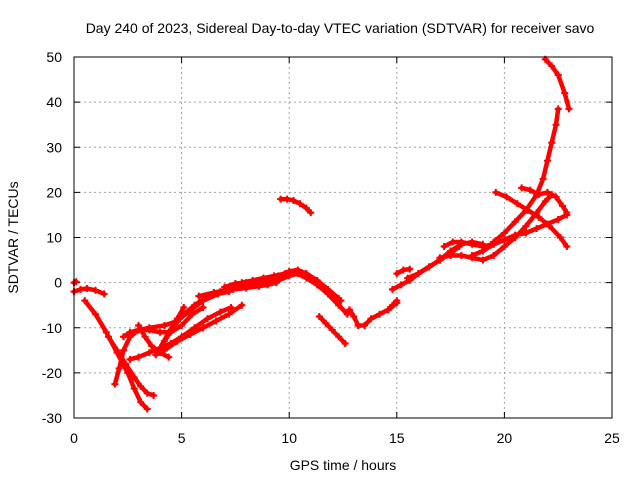 This screenshot has width=640, height=480. Describe the element at coordinates (54, 192) in the screenshot. I see `y-tick-label: 20` at that location.